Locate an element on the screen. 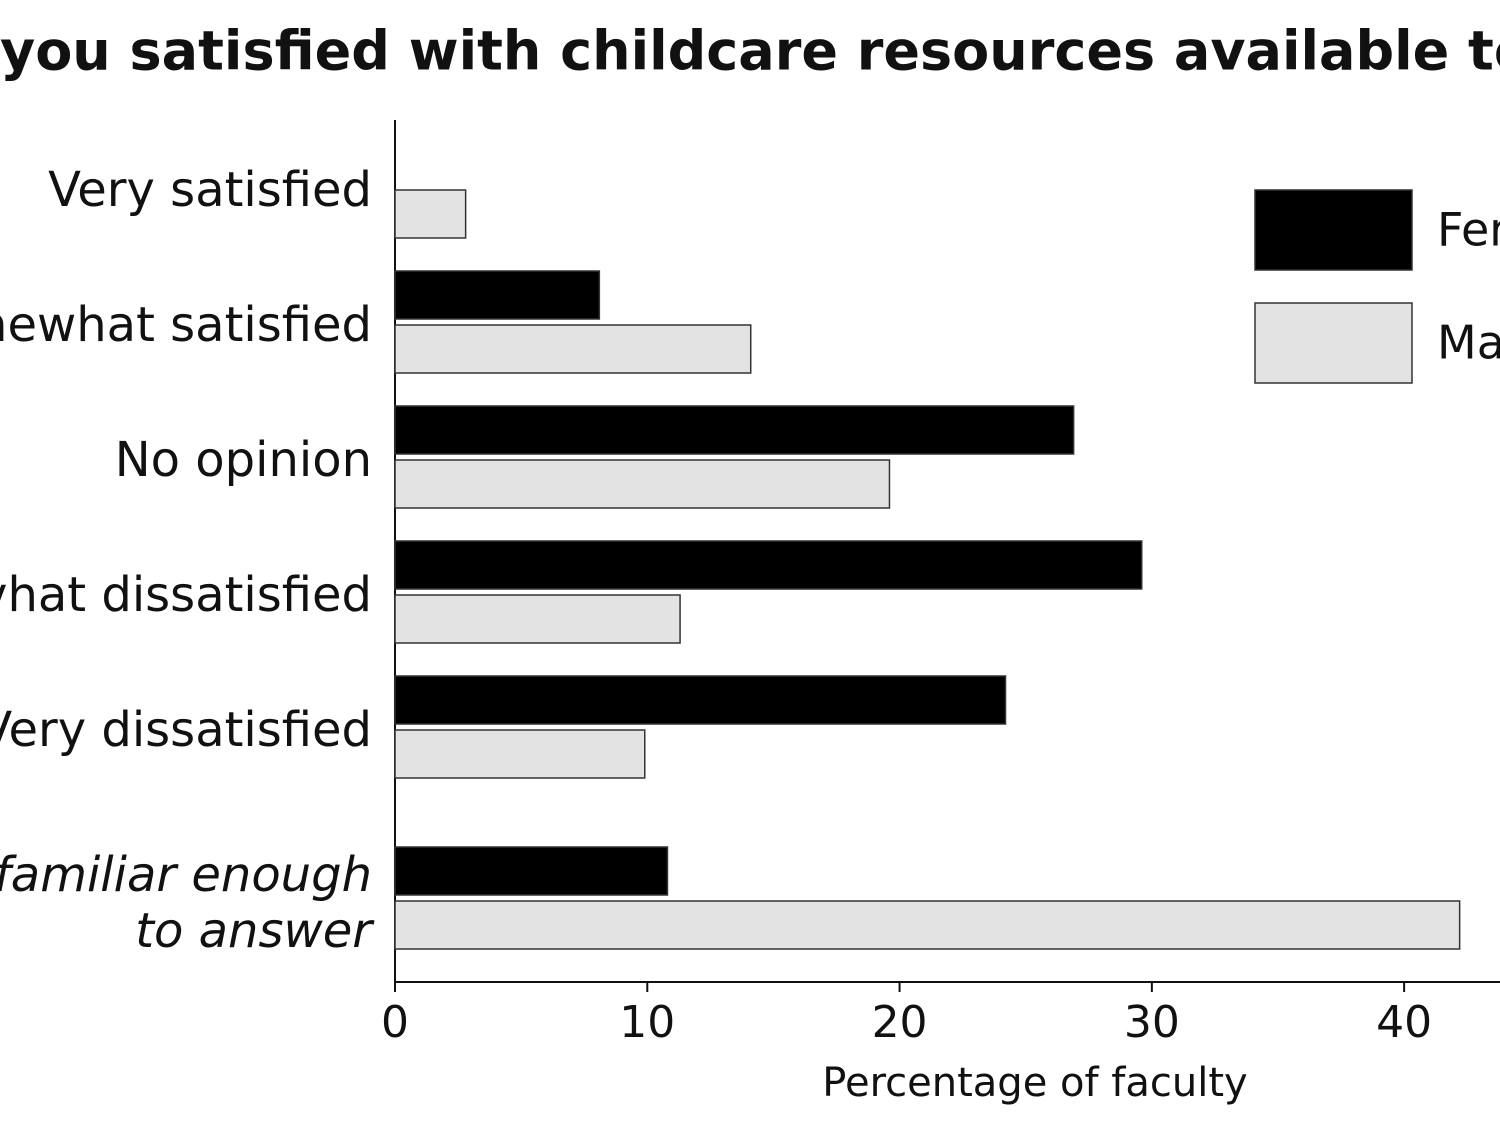  legend-label: Ma is located at coordinates (1468, 343).